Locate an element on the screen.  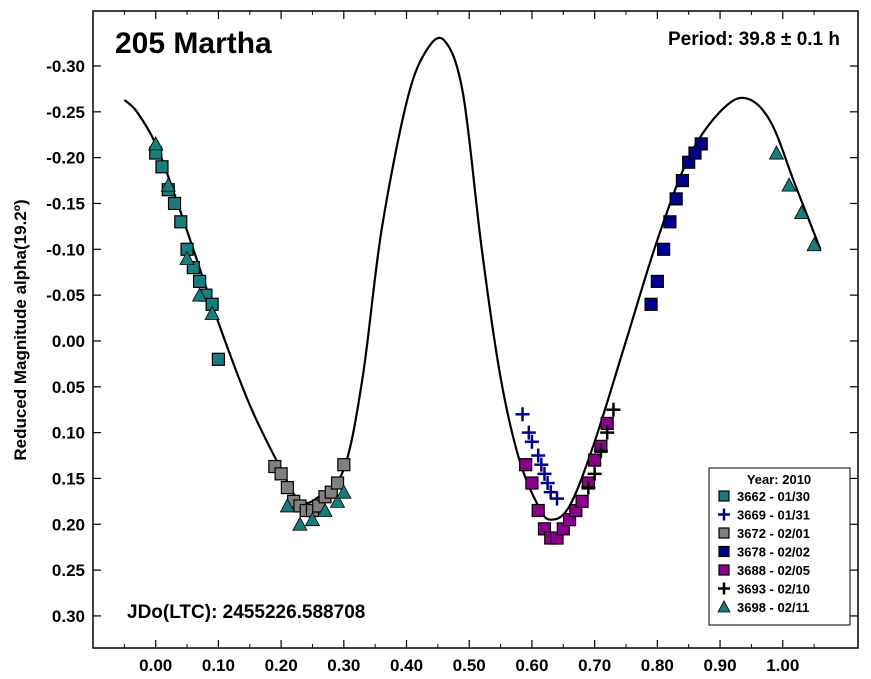
legend-title: Year: 2010 is located at coordinates (779, 479).